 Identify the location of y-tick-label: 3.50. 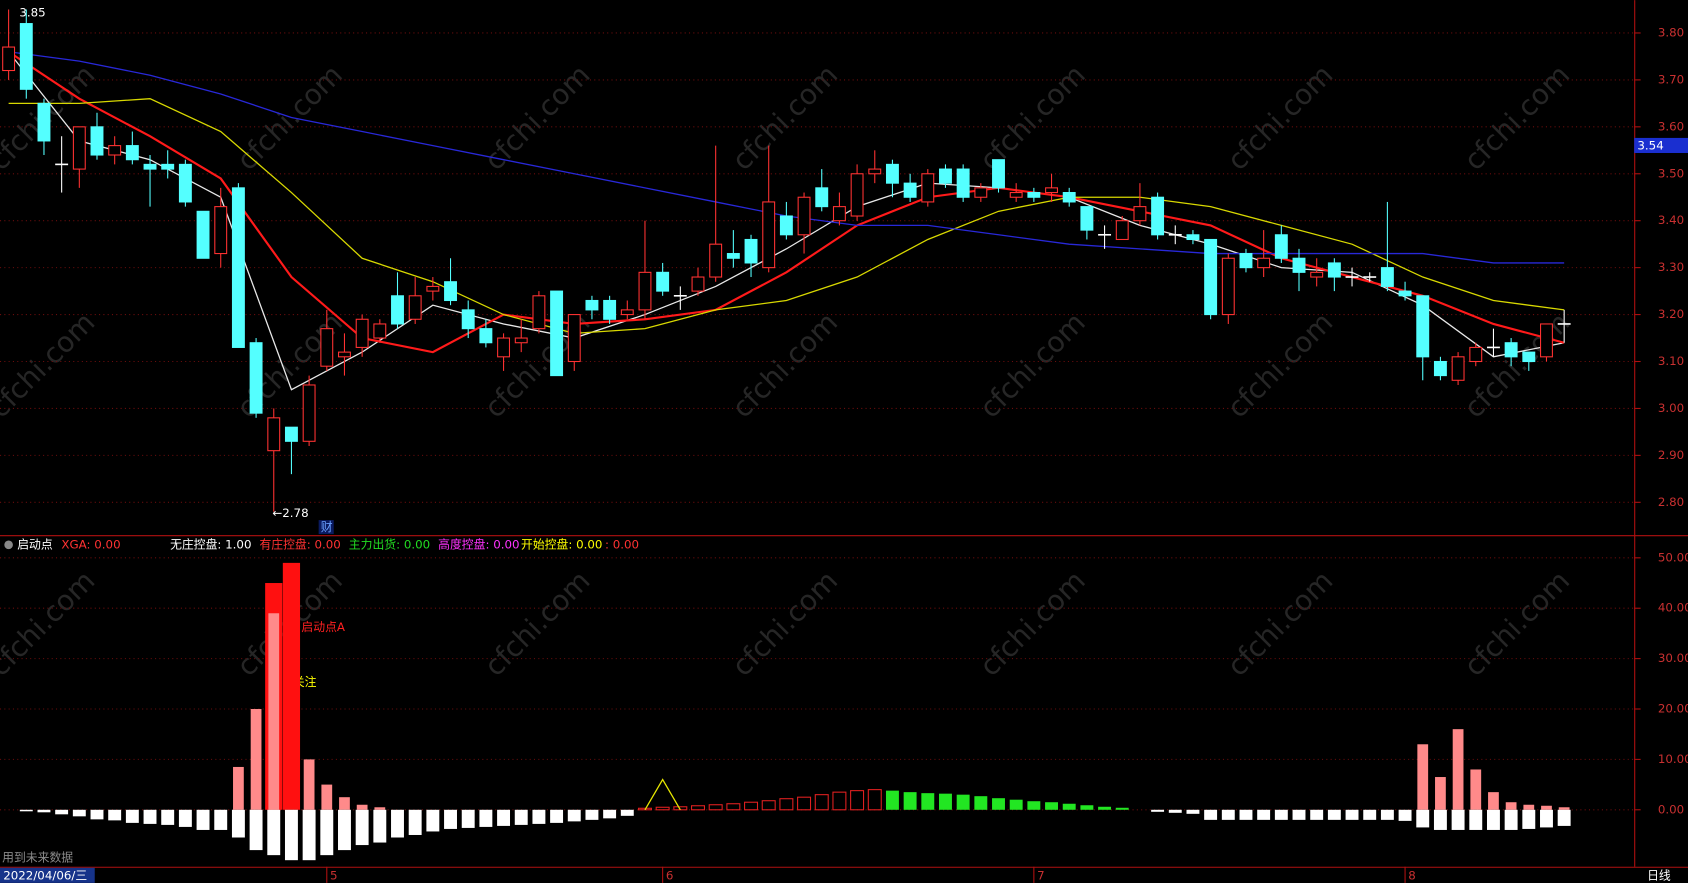
(1671, 173).